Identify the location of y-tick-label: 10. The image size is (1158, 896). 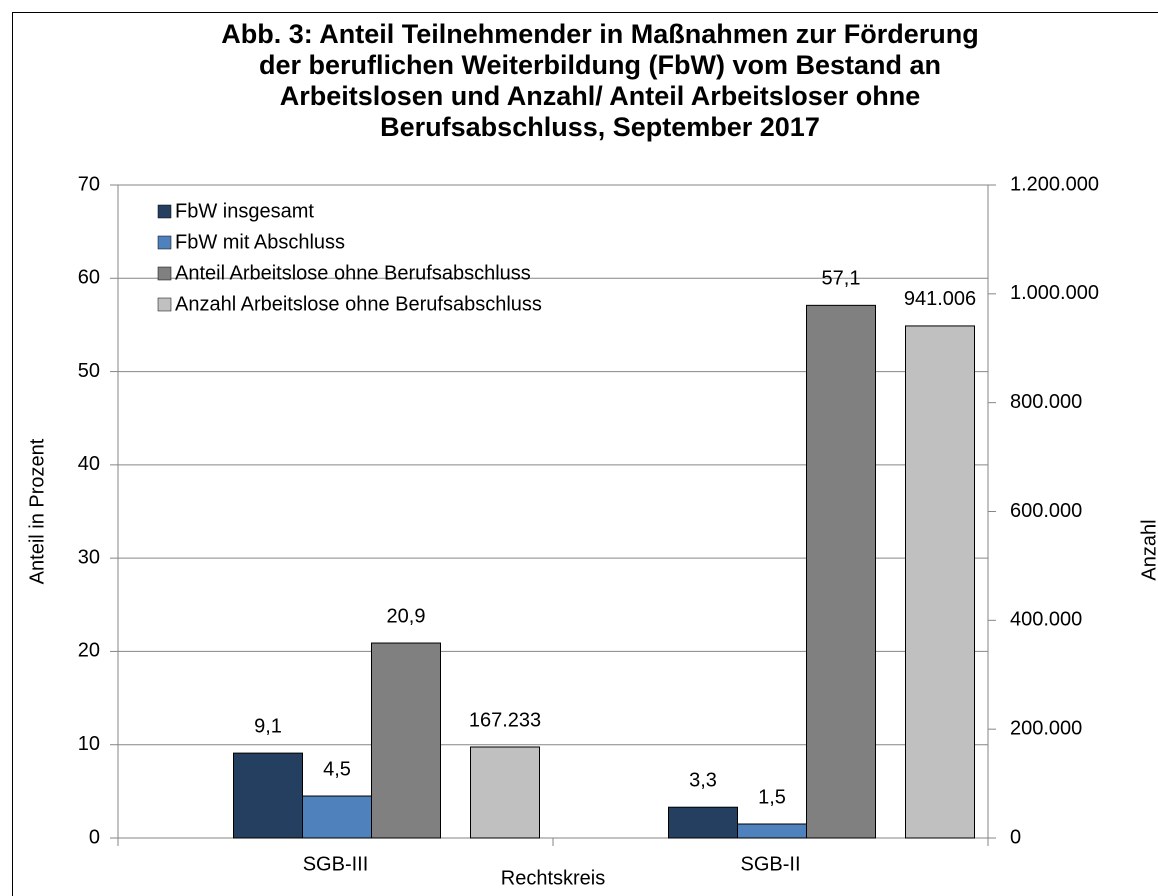
(89, 744).